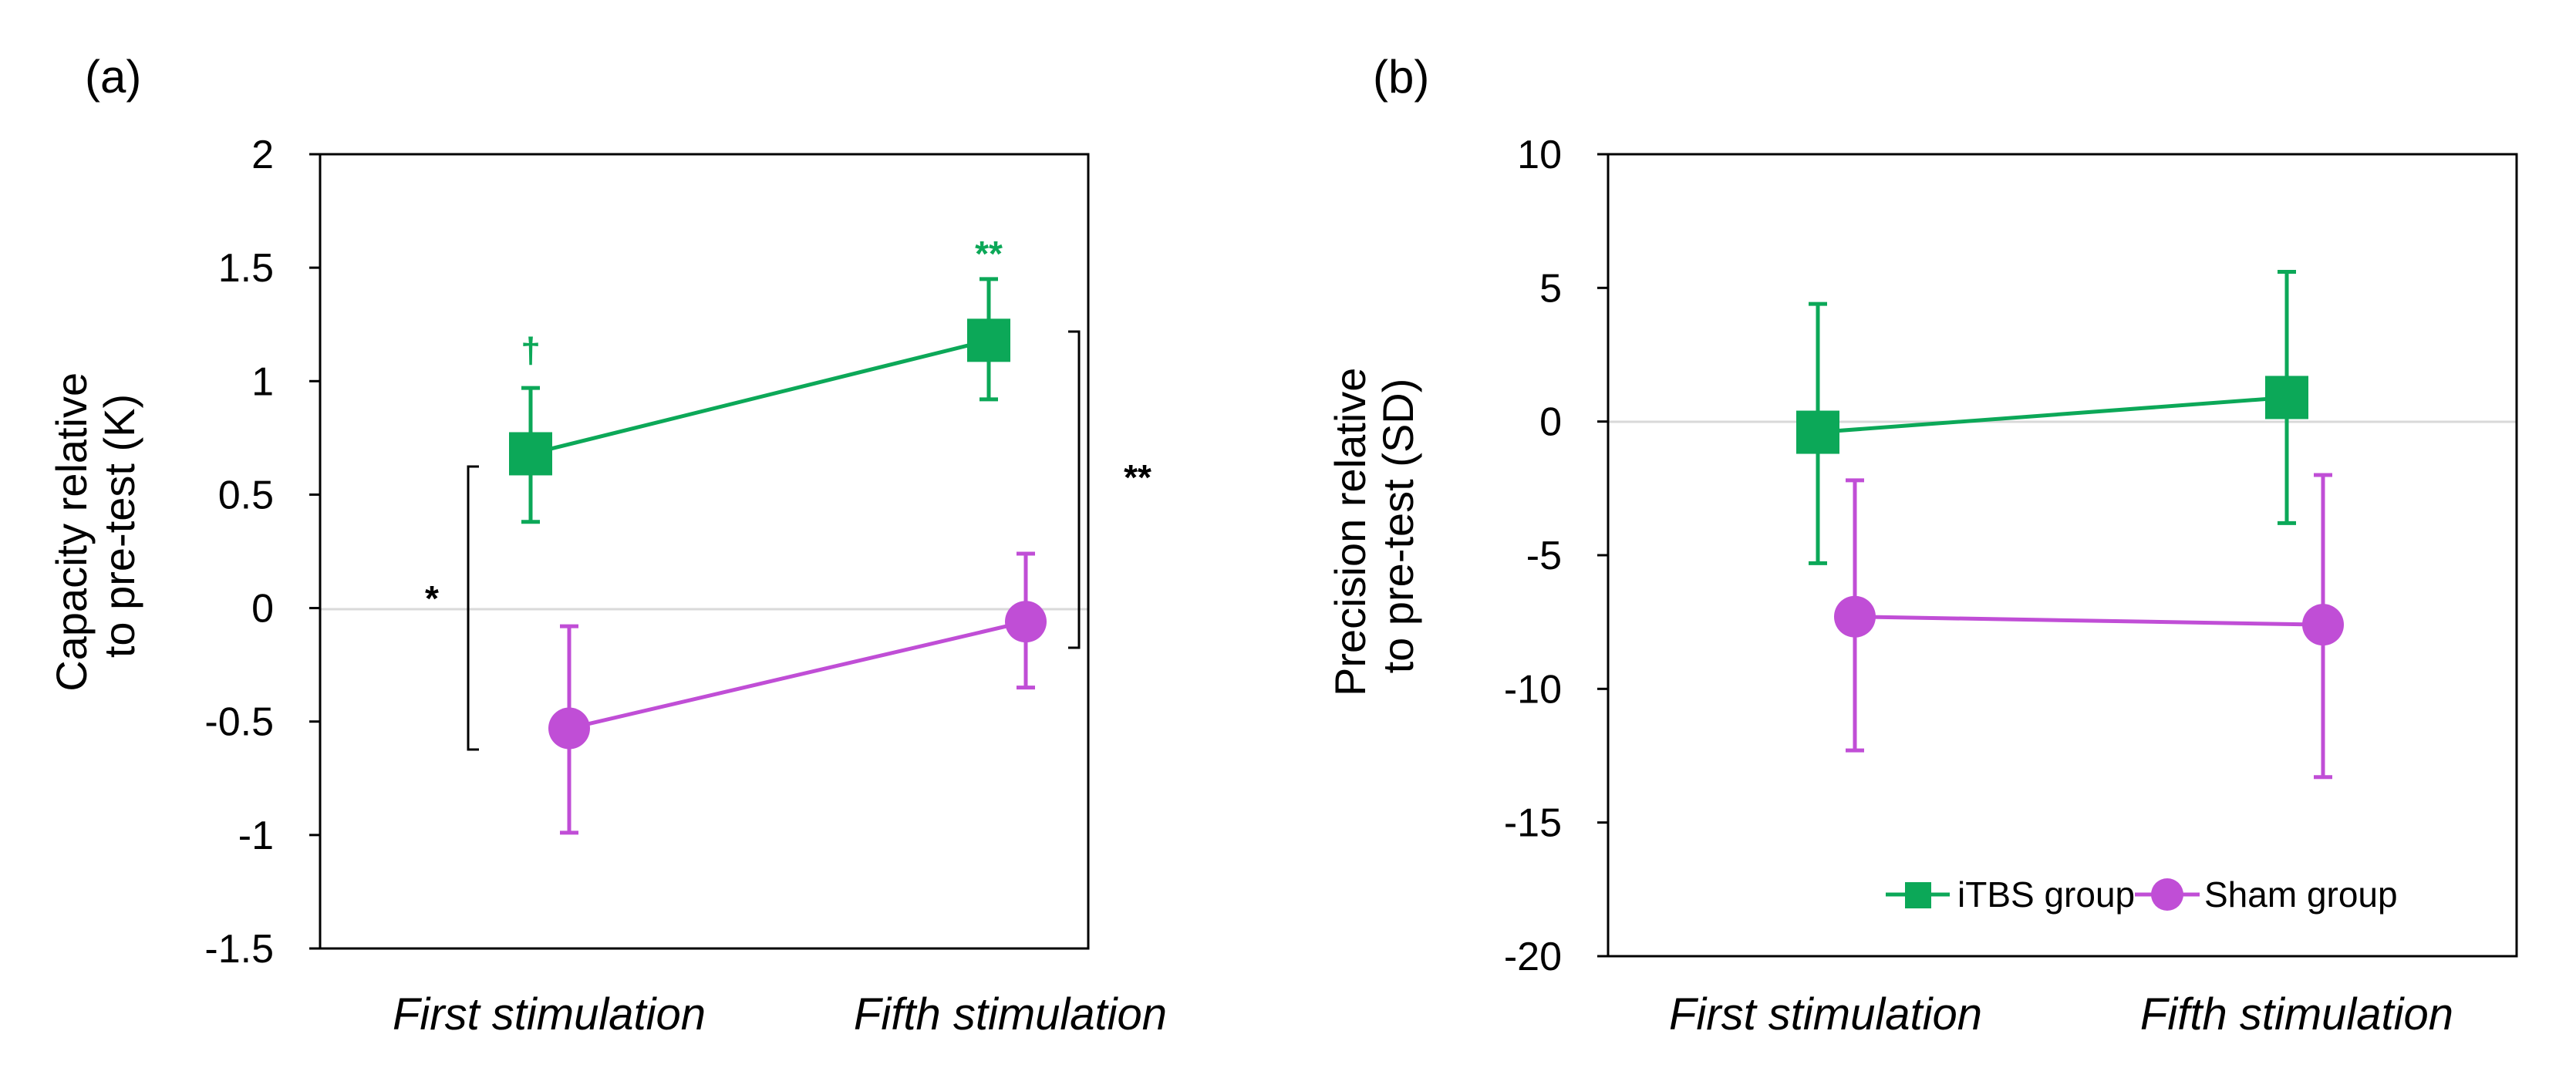 This screenshot has width=2576, height=1068. I want to click on legend-itbs: iTBS group, so click(2010, 894).